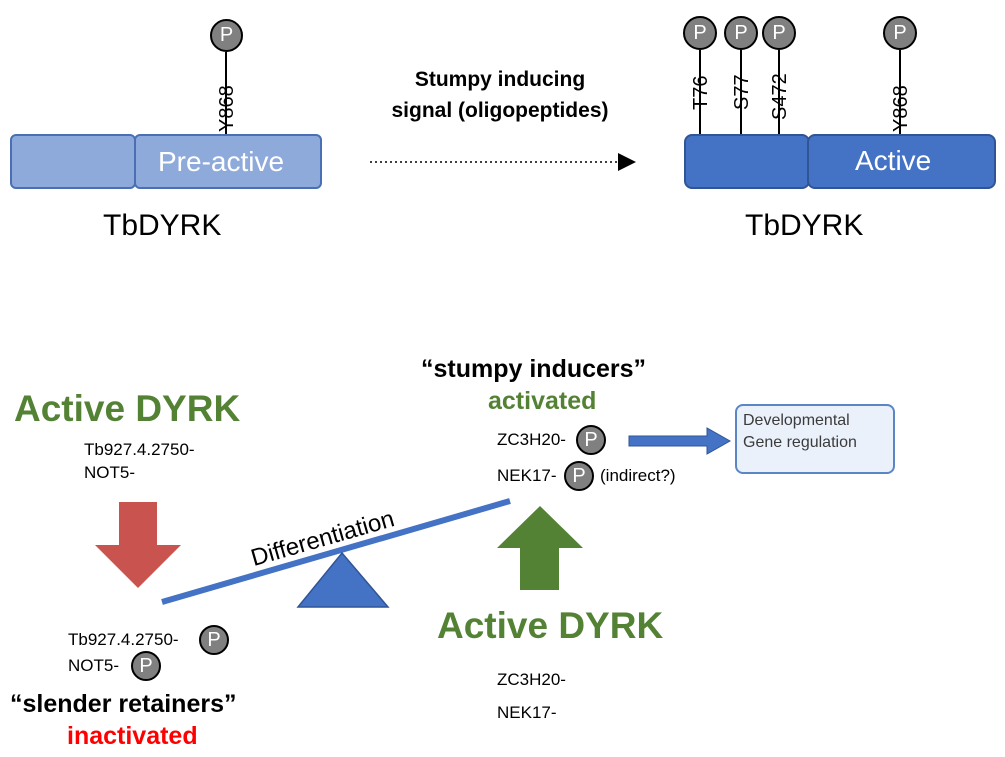 Image resolution: width=1005 pixels, height=757 pixels. Describe the element at coordinates (221, 161) in the screenshot. I see `domain-label-preactive: Pre-active` at that location.